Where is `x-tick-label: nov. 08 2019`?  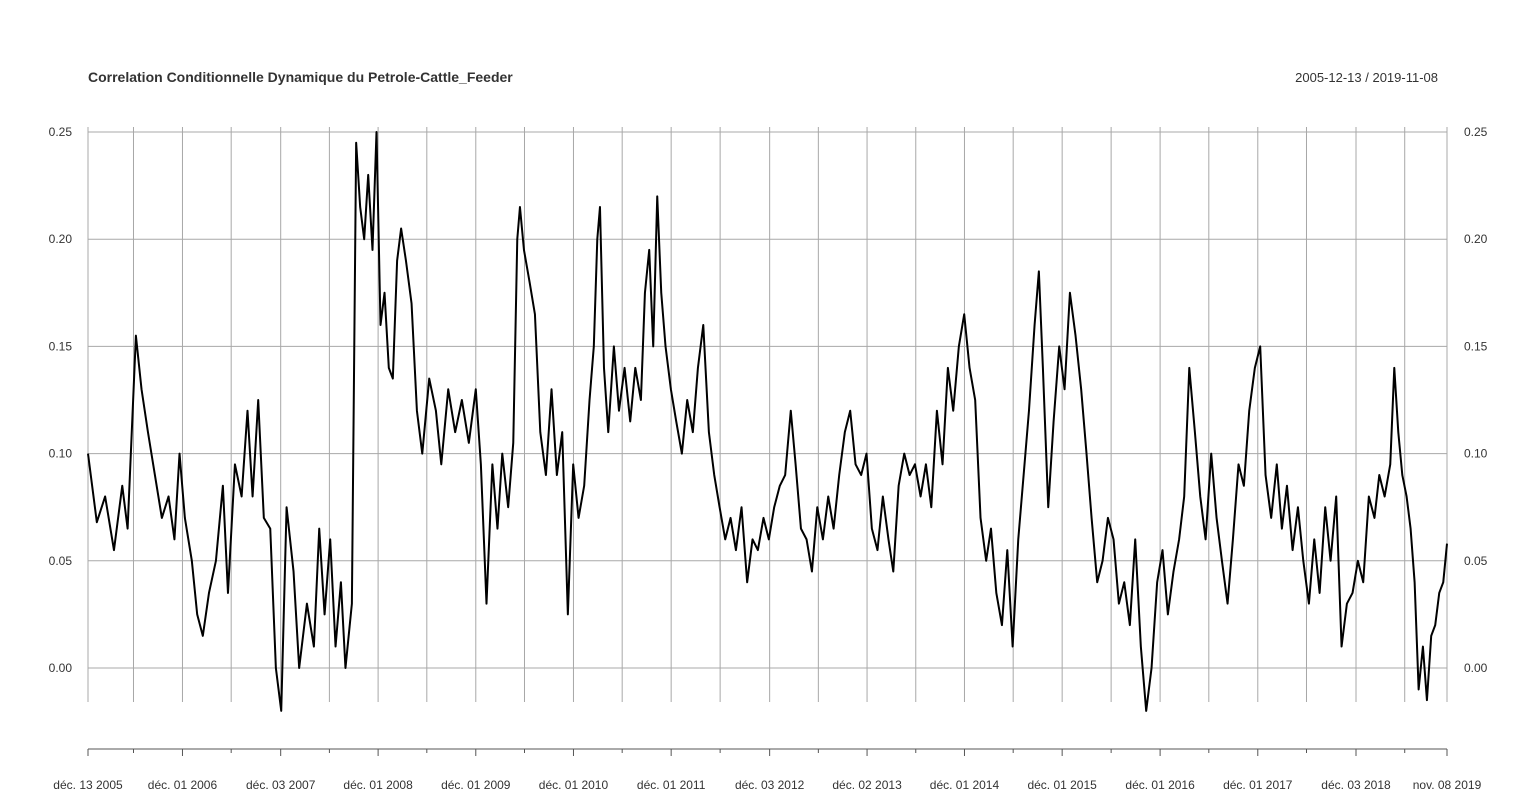
x-tick-label: nov. 08 2019 is located at coordinates (1447, 785).